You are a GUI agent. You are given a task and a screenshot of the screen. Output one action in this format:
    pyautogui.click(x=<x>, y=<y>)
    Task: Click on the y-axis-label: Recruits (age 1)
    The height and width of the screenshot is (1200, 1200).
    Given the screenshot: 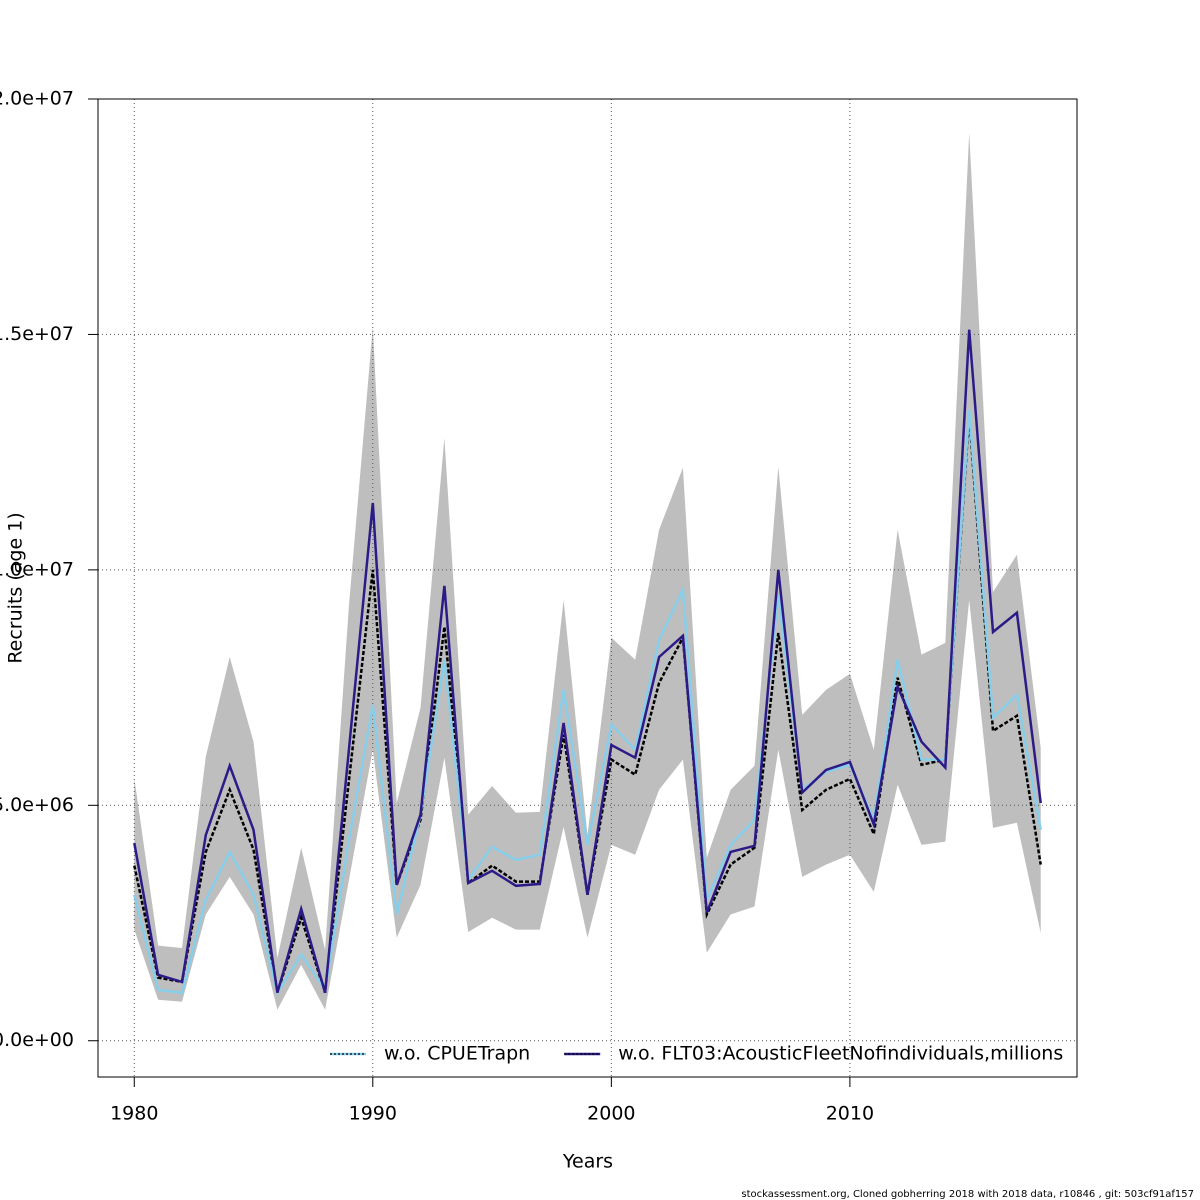 What is the action you would take?
    pyautogui.click(x=16, y=587)
    